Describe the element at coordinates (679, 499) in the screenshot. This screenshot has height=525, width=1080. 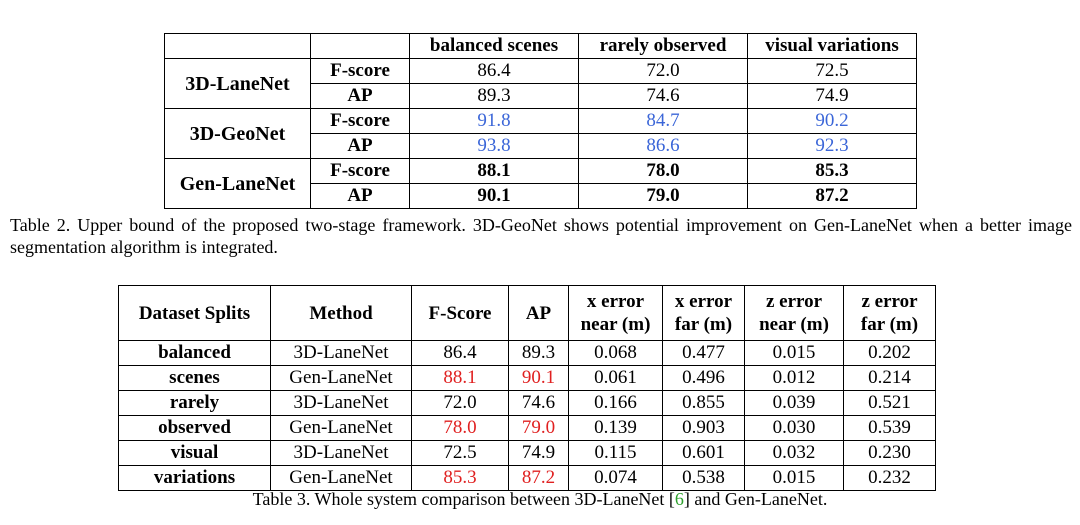
I see `citation-link: 6` at that location.